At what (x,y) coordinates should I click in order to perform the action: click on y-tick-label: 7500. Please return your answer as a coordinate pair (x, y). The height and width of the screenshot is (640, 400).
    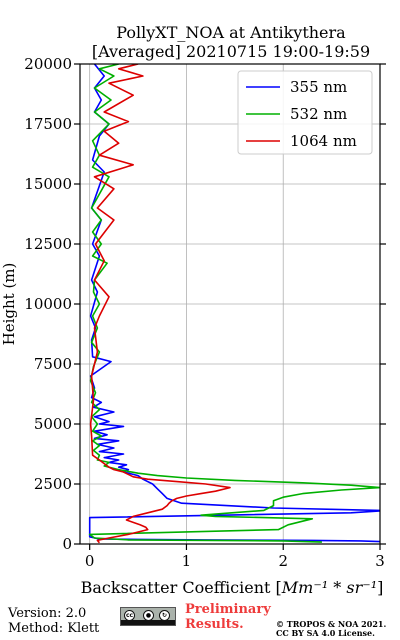
    Looking at the image, I should click on (53, 364).